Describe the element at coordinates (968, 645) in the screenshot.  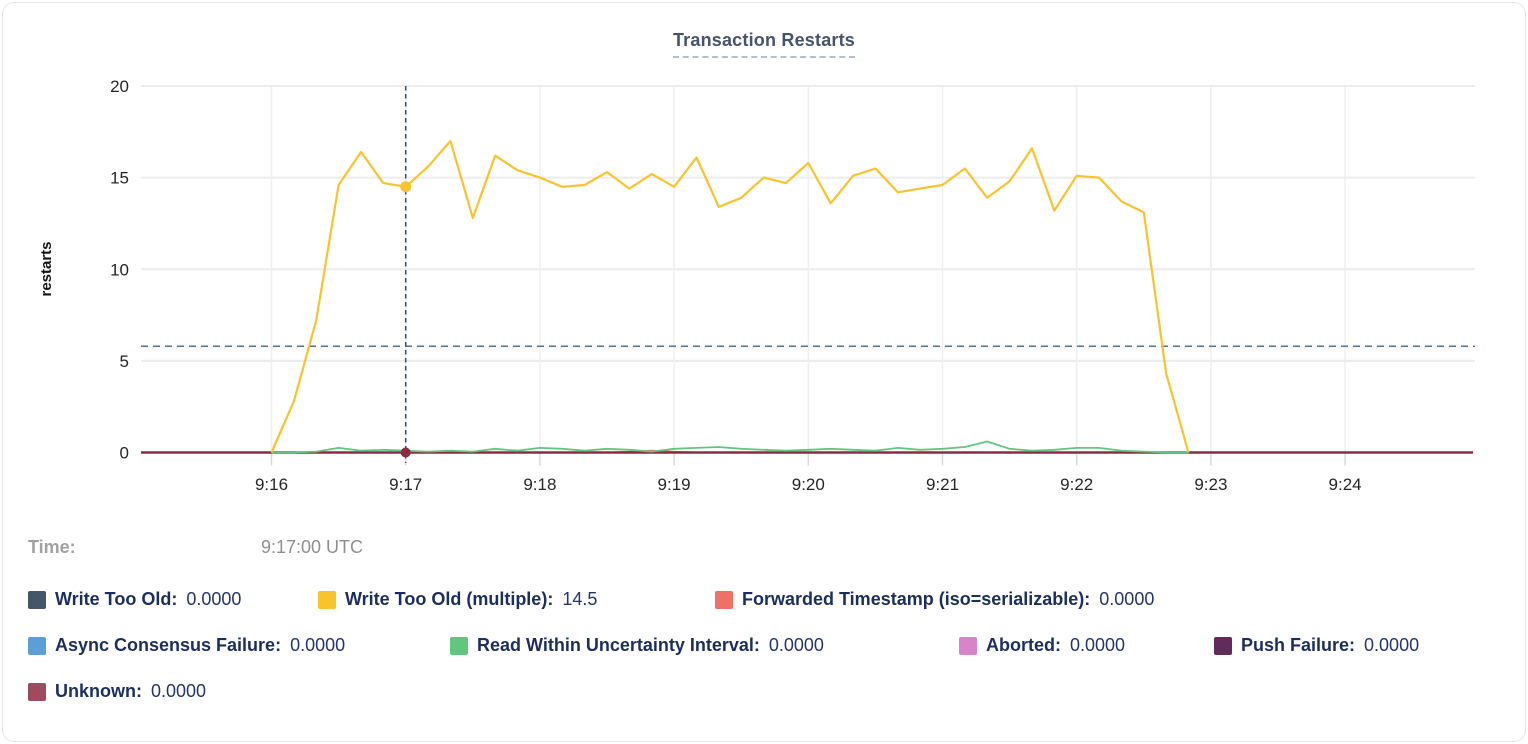
I see `legend-swatch-aborted` at that location.